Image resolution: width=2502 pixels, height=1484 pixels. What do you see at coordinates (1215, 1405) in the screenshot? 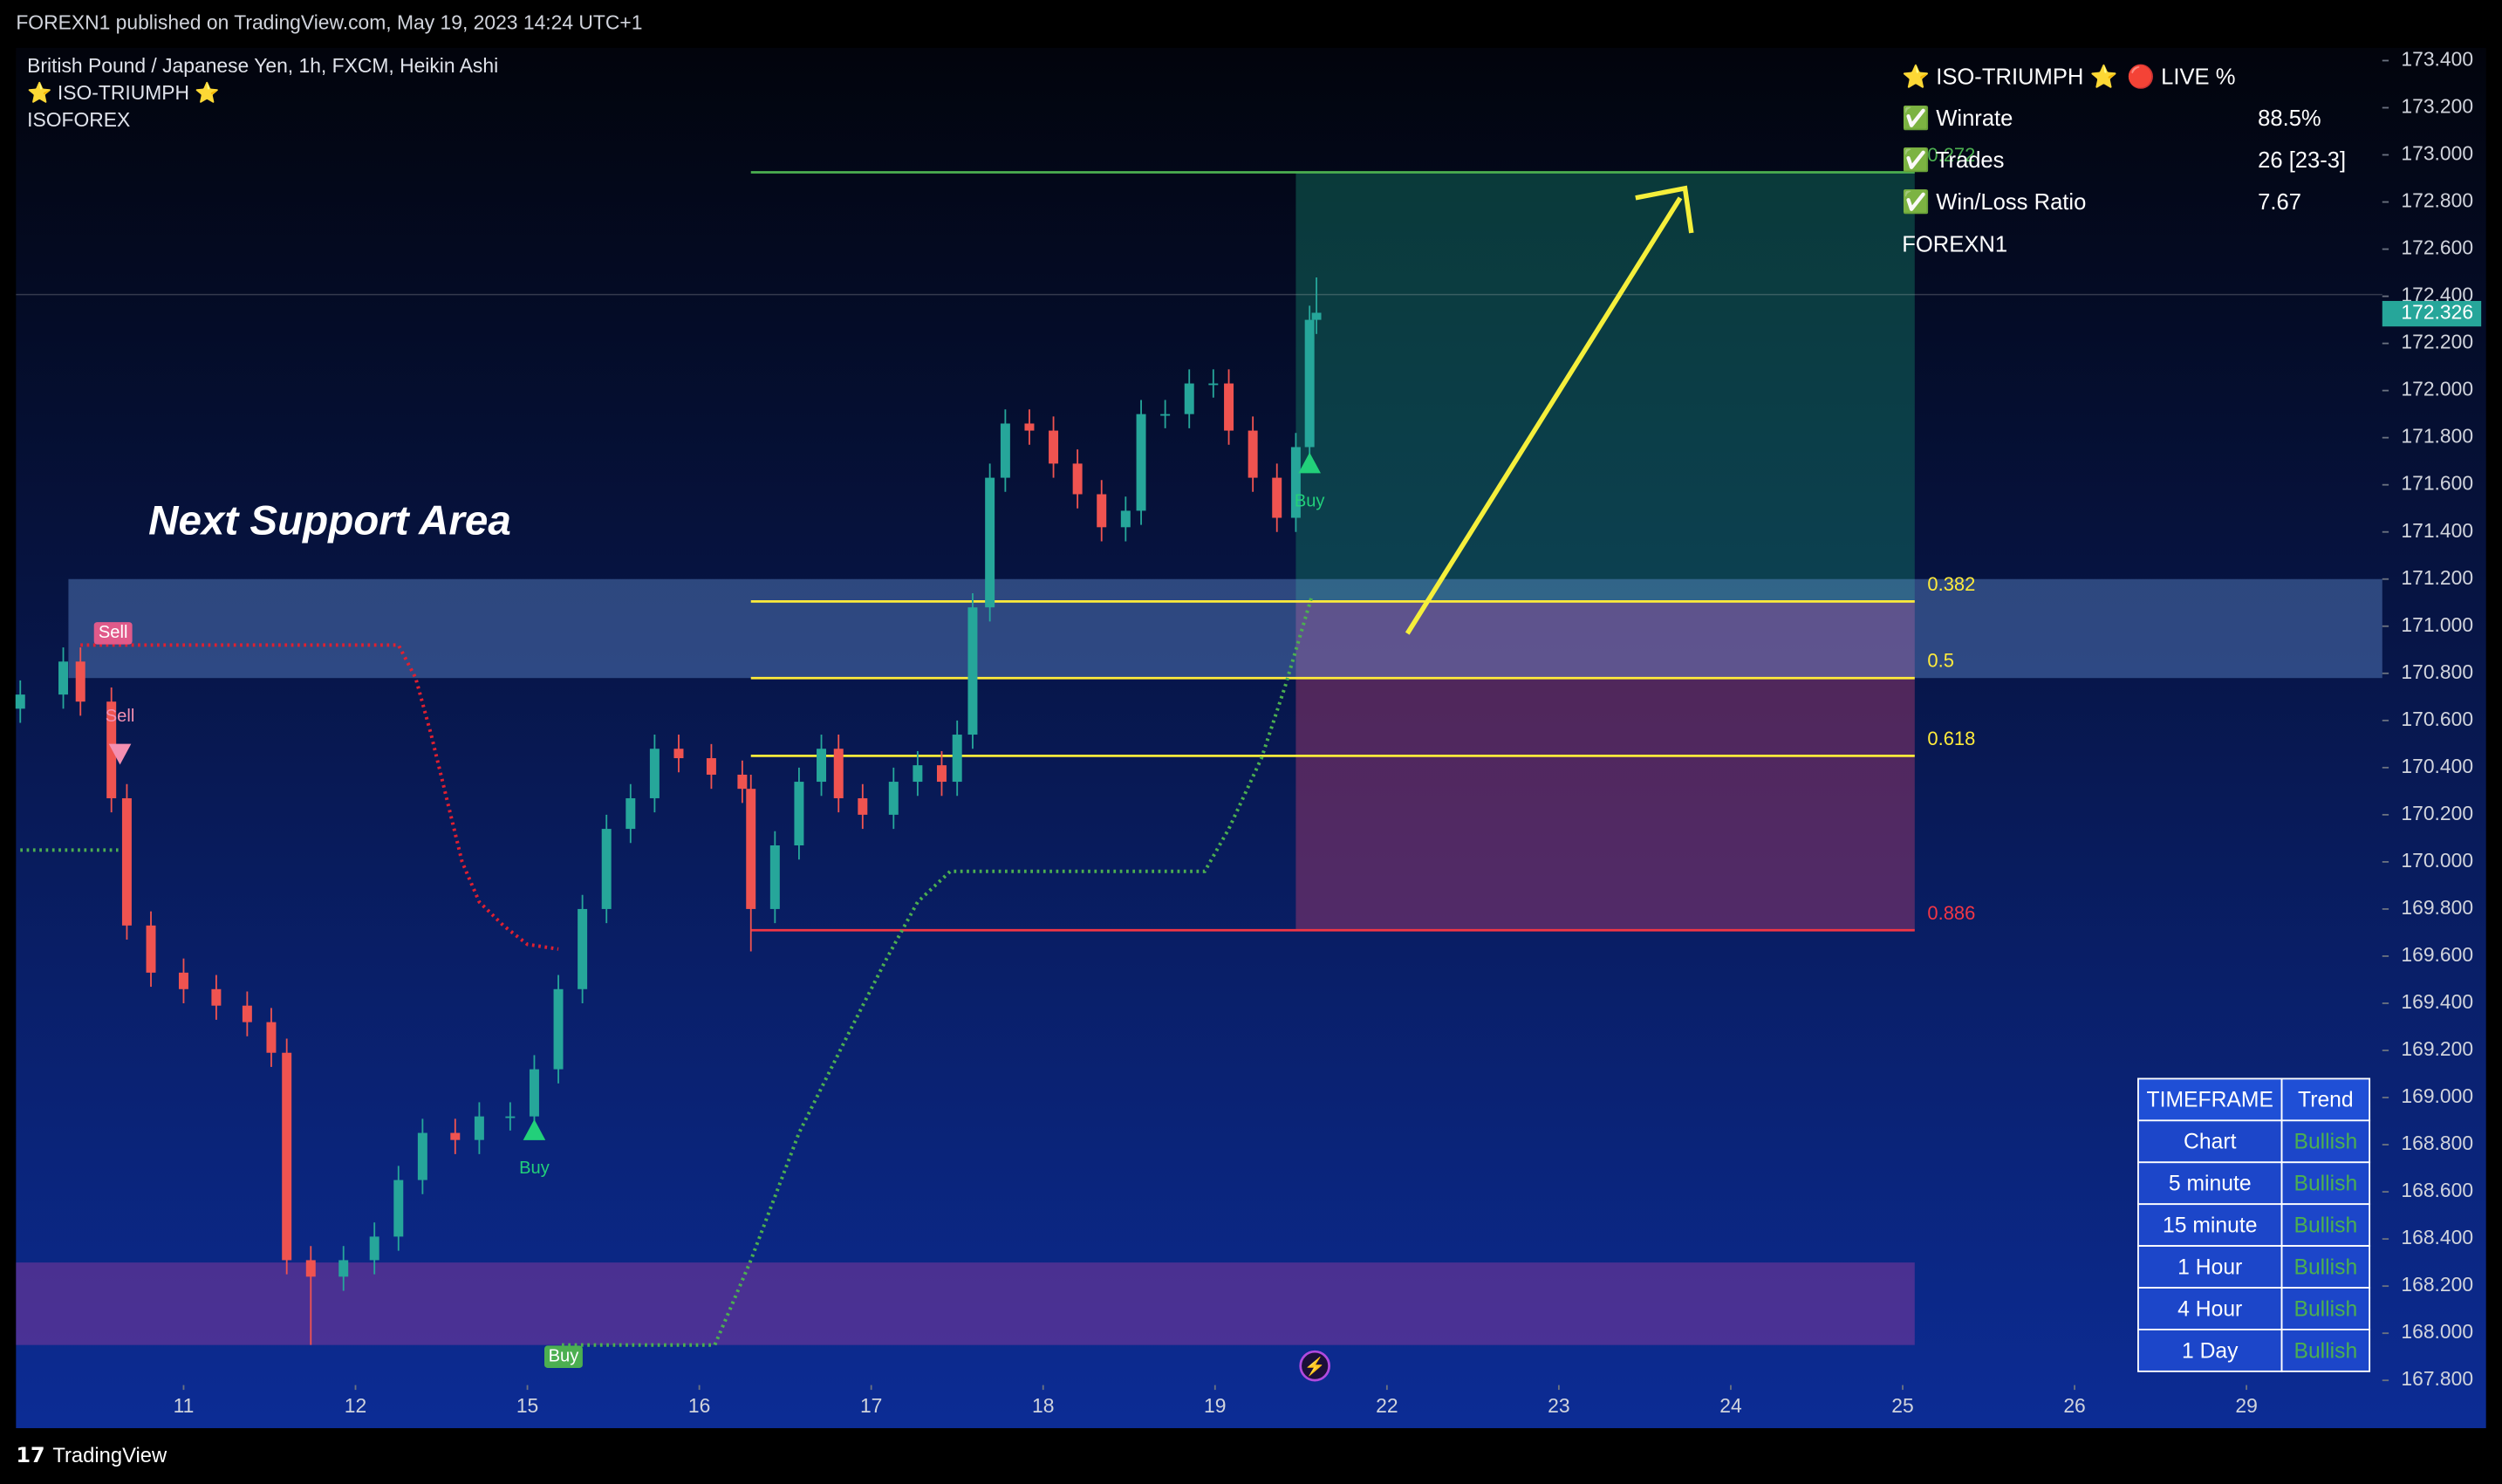
I see `x-tick-label: 19` at bounding box center [1215, 1405].